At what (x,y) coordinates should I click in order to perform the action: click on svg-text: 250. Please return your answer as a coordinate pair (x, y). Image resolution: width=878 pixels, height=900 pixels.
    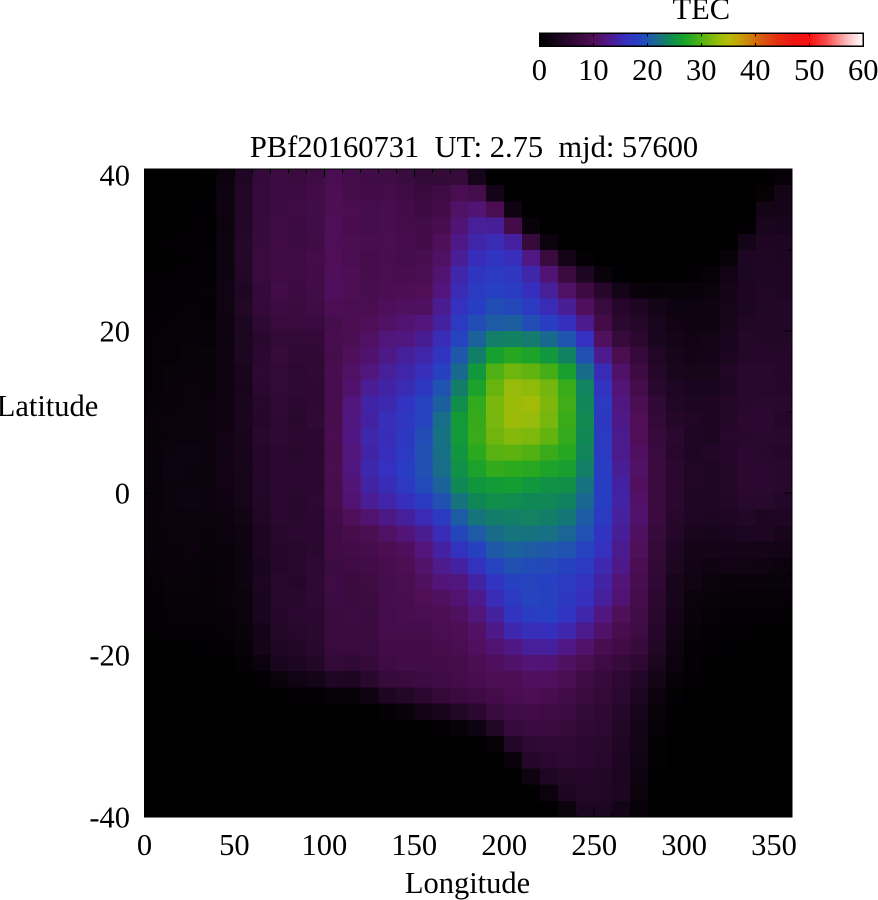
    Looking at the image, I should click on (594, 845).